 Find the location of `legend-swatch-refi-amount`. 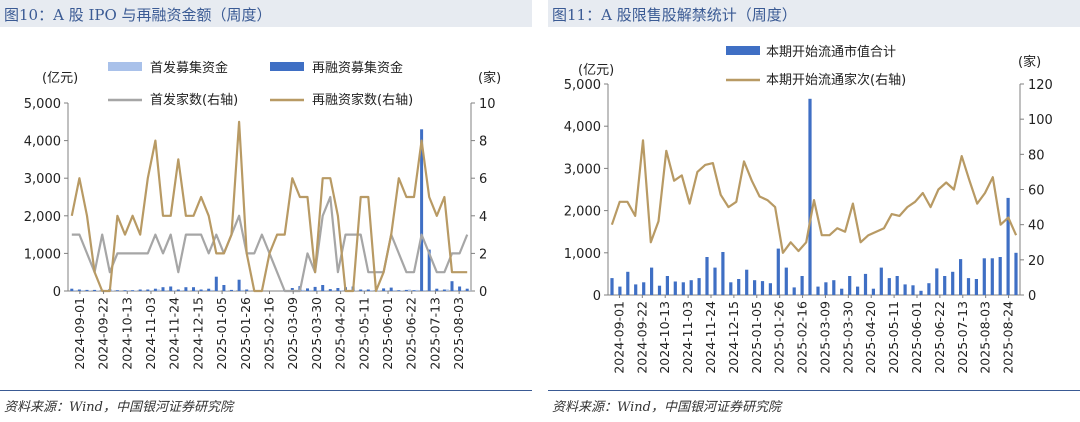

legend-swatch-refi-amount is located at coordinates (287, 66).